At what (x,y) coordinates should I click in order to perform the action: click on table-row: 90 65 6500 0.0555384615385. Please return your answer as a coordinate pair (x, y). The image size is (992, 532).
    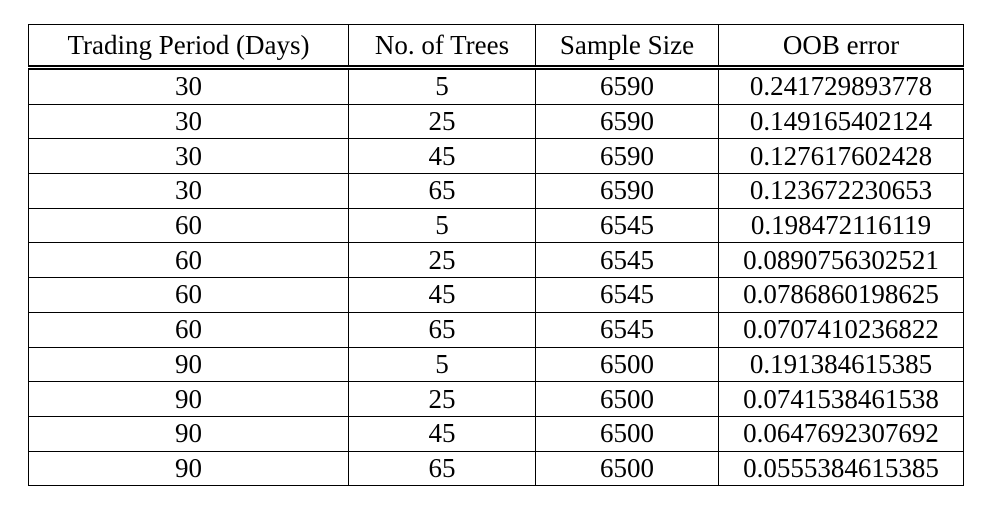
    Looking at the image, I should click on (496, 468).